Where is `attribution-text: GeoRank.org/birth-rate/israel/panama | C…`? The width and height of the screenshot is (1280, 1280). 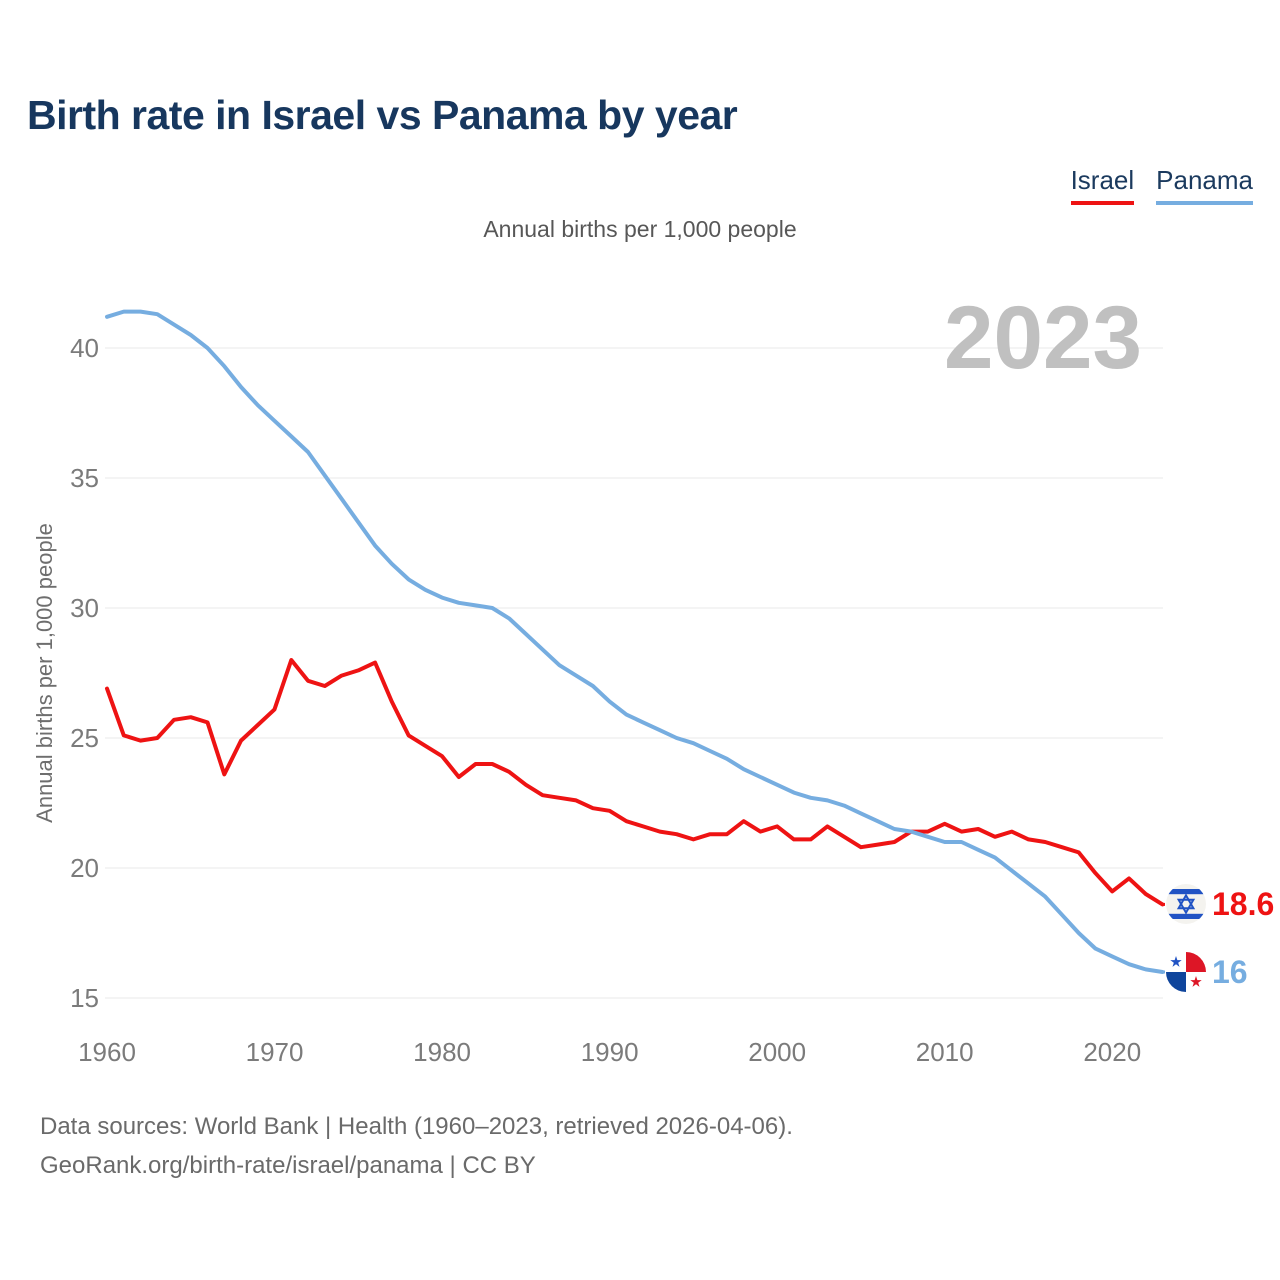
attribution-text: GeoRank.org/birth-rate/israel/panama | C… is located at coordinates (288, 1165).